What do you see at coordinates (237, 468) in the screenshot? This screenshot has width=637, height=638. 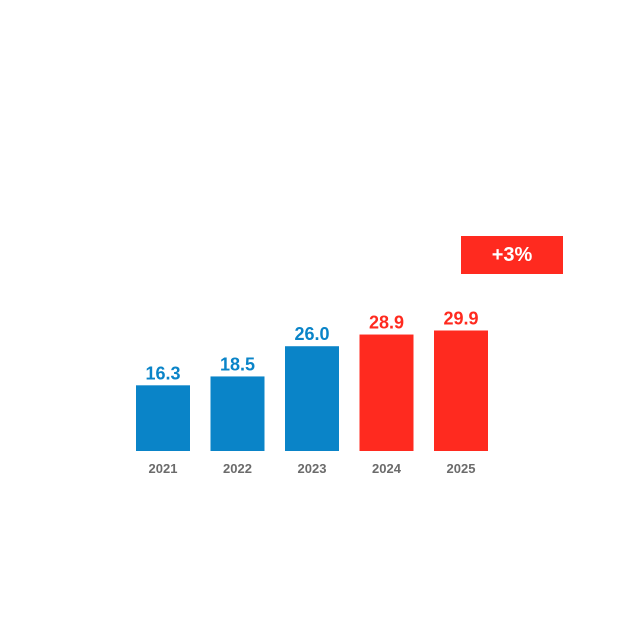 I see `x-tick-label-2022: 2022` at bounding box center [237, 468].